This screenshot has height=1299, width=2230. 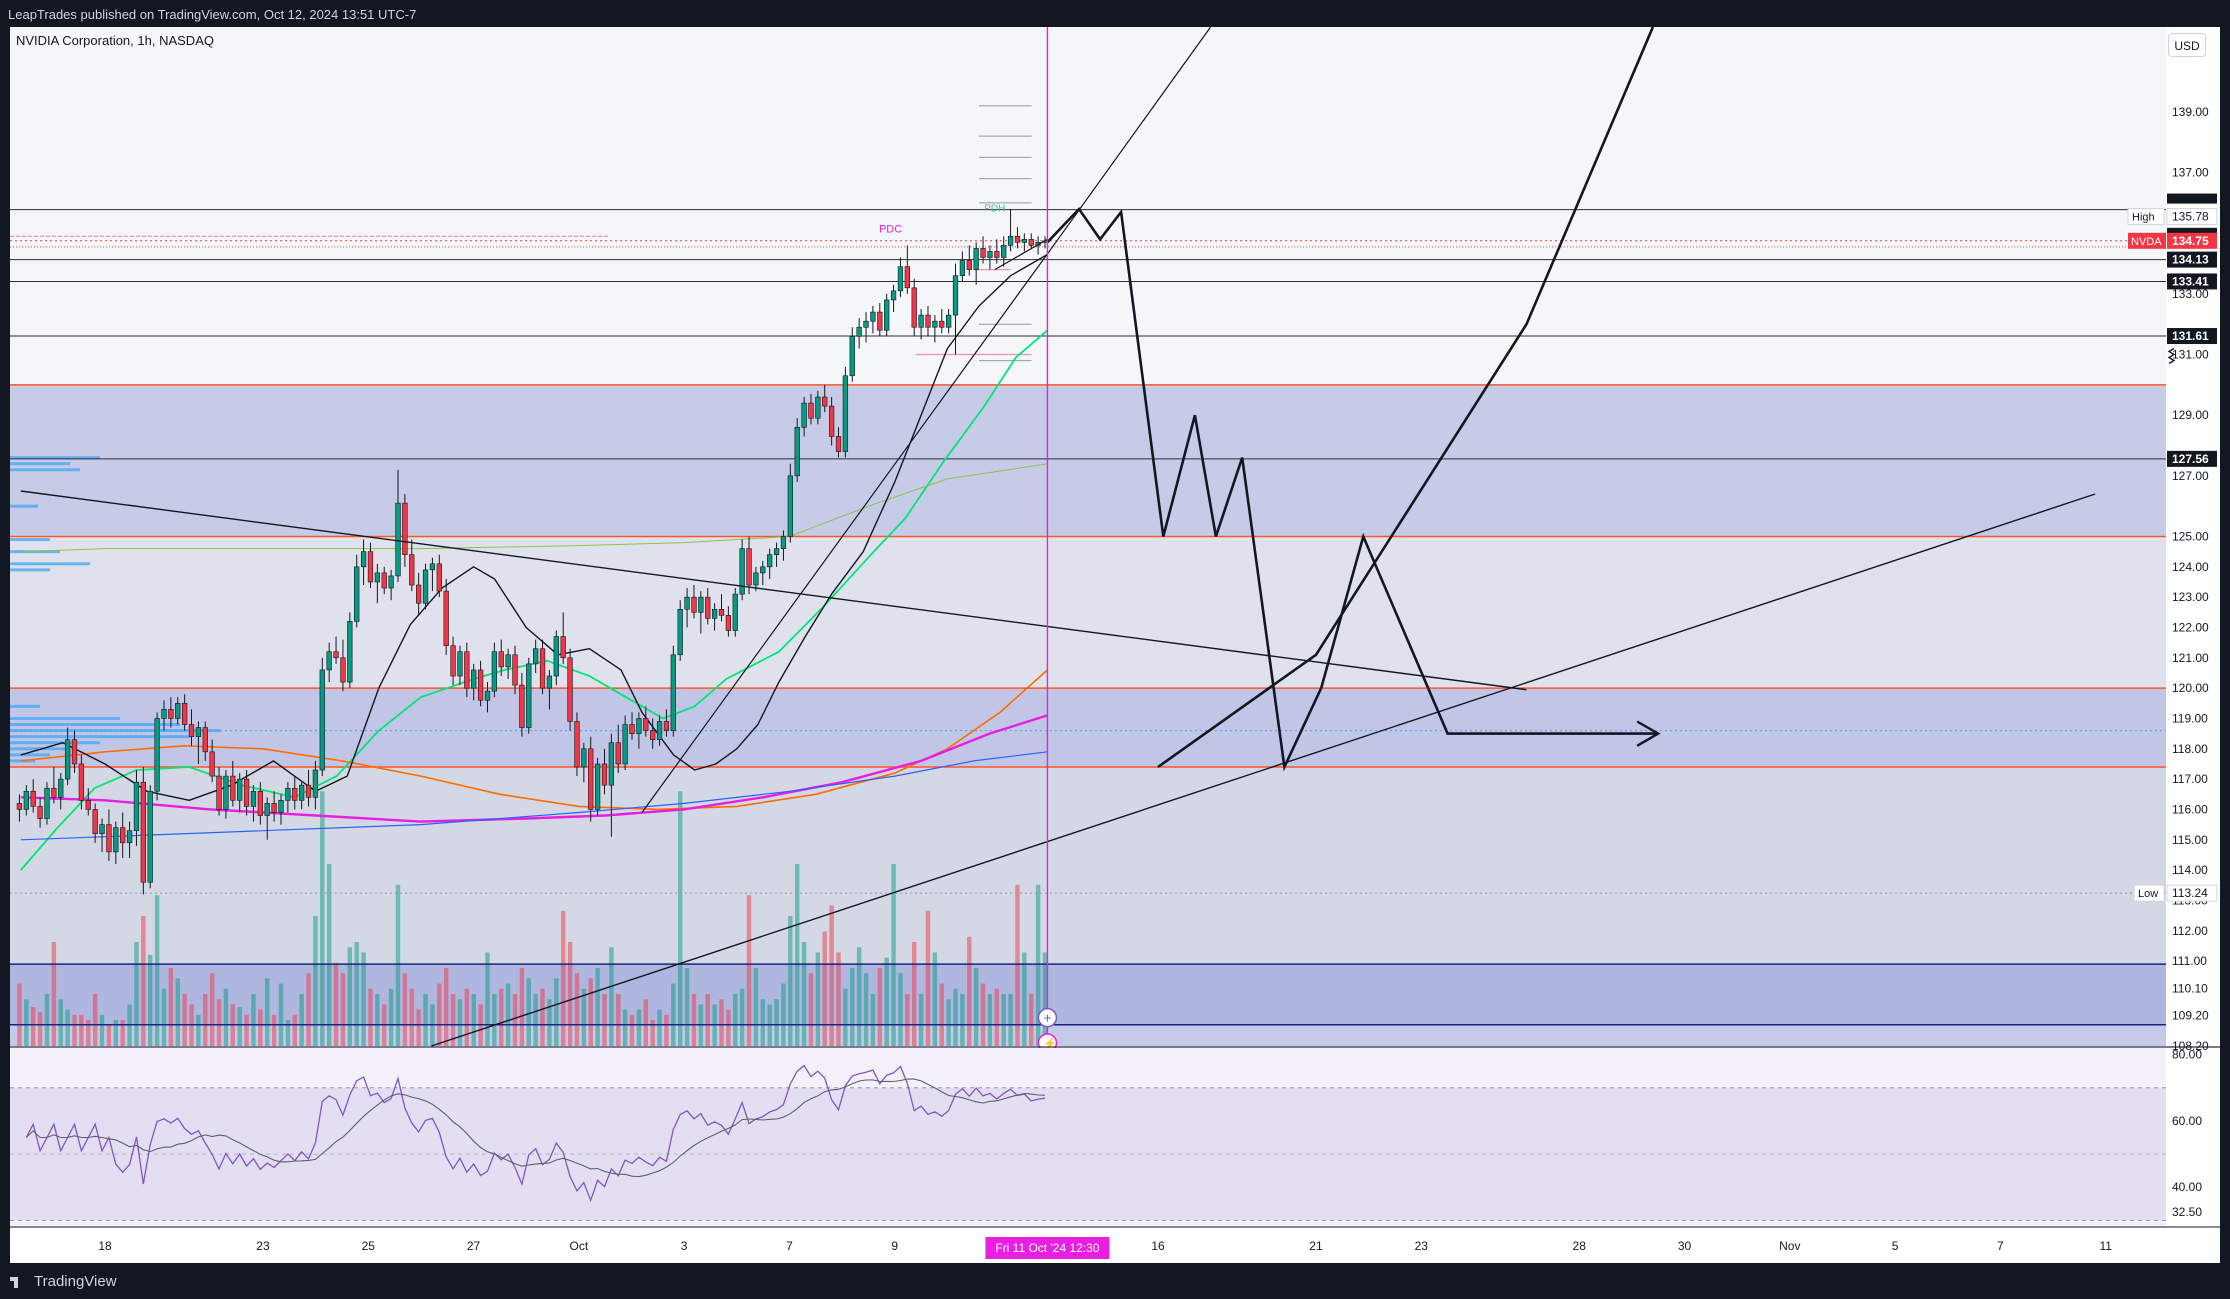 What do you see at coordinates (2192, 240) in the screenshot?
I see `last-price-tag` at bounding box center [2192, 240].